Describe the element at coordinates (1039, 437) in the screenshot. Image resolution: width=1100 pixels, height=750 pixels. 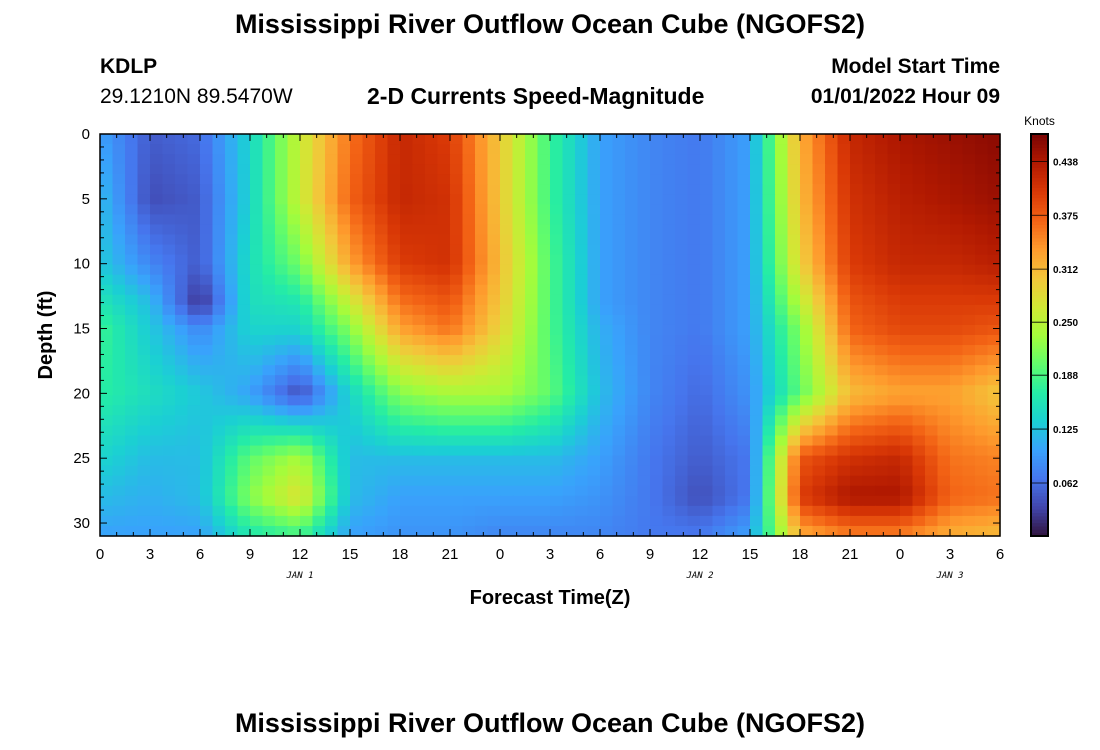
I see `colorbar-segment` at that location.